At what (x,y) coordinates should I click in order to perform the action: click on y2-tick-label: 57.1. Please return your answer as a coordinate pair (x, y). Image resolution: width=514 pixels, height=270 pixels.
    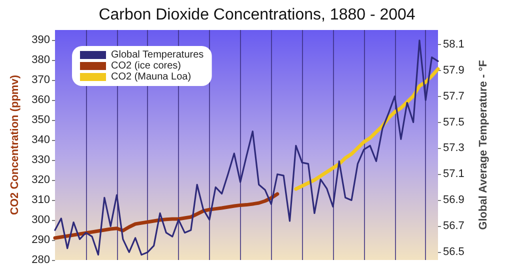
    Looking at the image, I should click on (453, 174).